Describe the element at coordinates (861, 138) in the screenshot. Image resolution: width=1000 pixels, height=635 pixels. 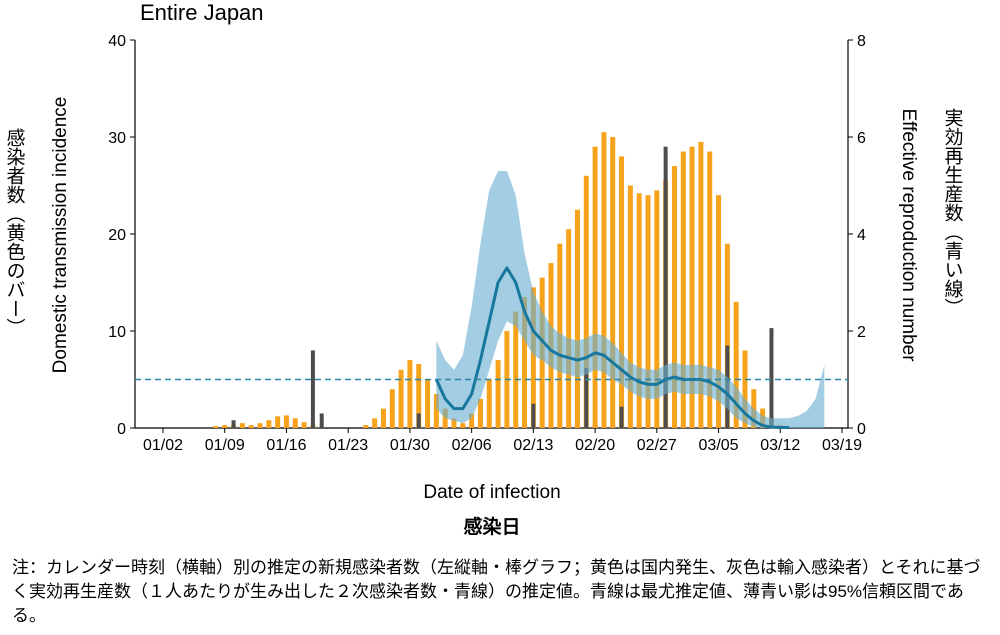
I see `y2-tick-label: 6` at that location.